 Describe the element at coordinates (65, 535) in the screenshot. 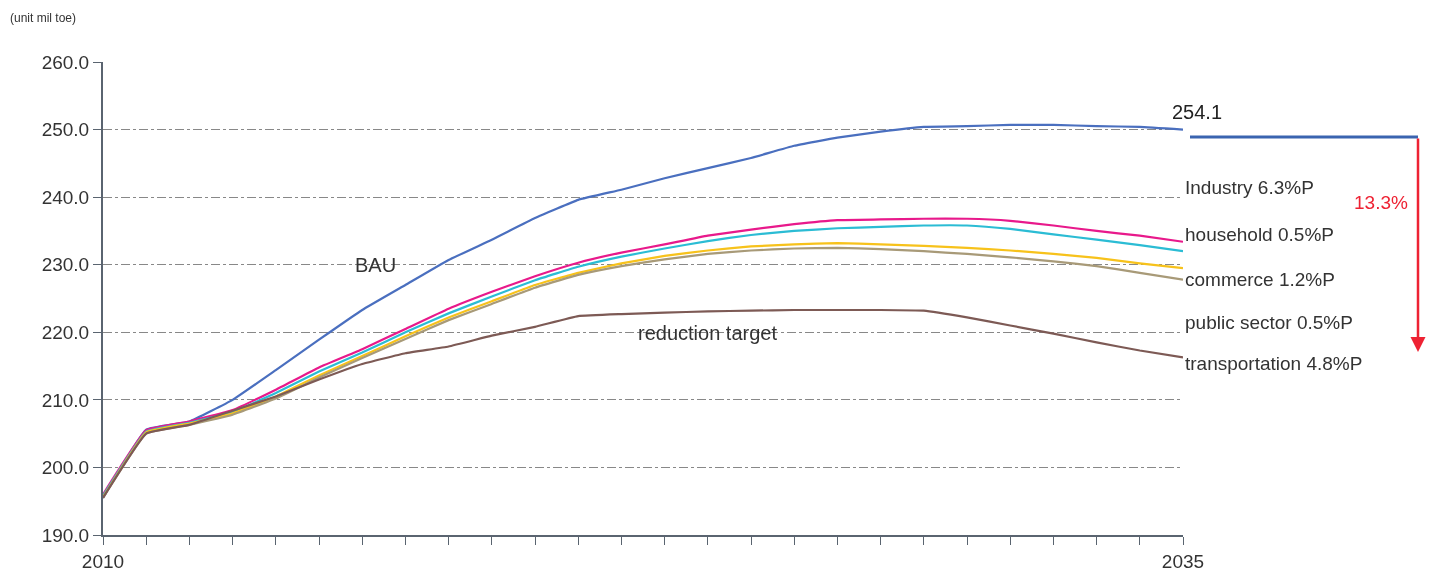

I see `y-tick-label: 190.0` at that location.